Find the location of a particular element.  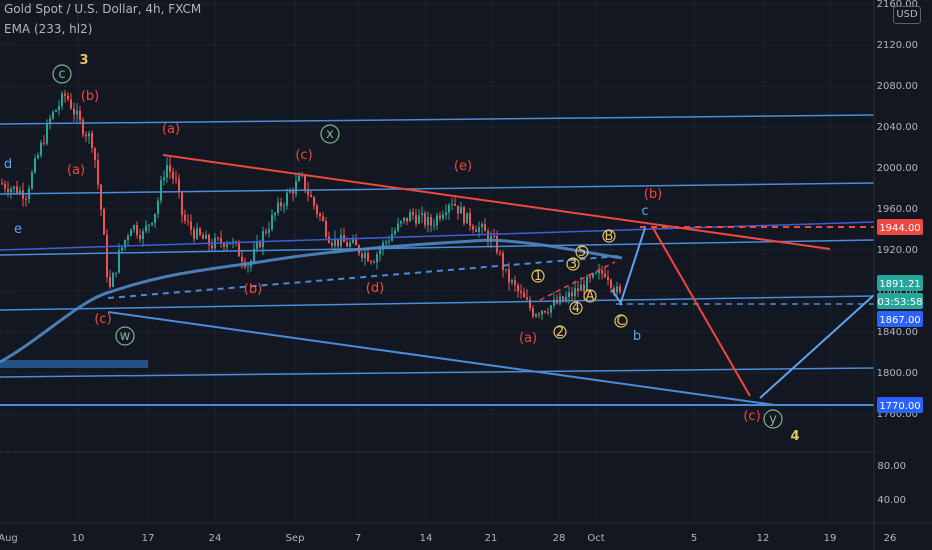

lower-tick-label: 40.00 is located at coordinates (891, 500).